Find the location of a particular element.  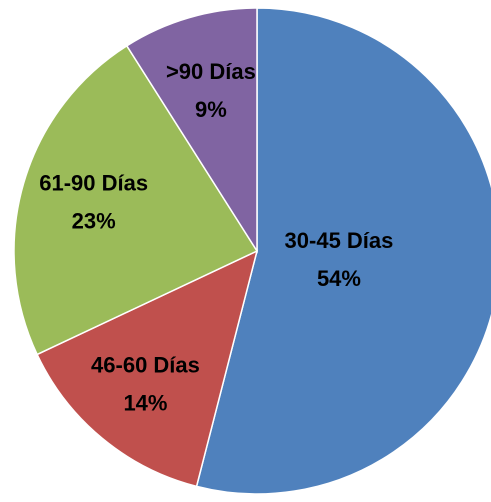

slice-label: 46-60 Días is located at coordinates (145, 365).